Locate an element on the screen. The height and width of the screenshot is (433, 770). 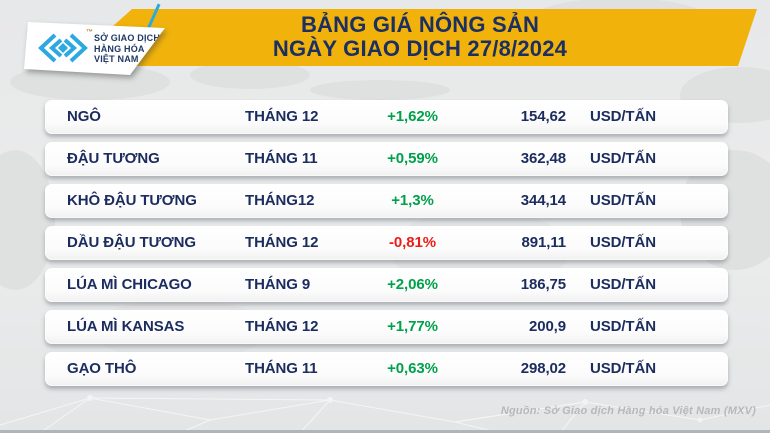
change-value: -0,81% is located at coordinates (412, 242).